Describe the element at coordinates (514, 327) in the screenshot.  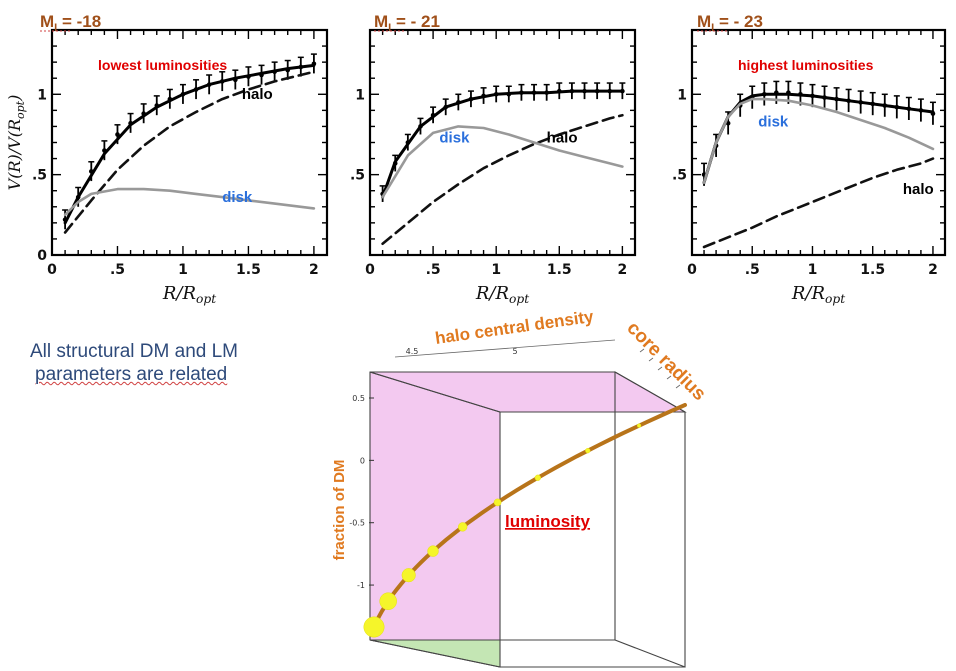
I see `density-axis-title: halo central density` at that location.